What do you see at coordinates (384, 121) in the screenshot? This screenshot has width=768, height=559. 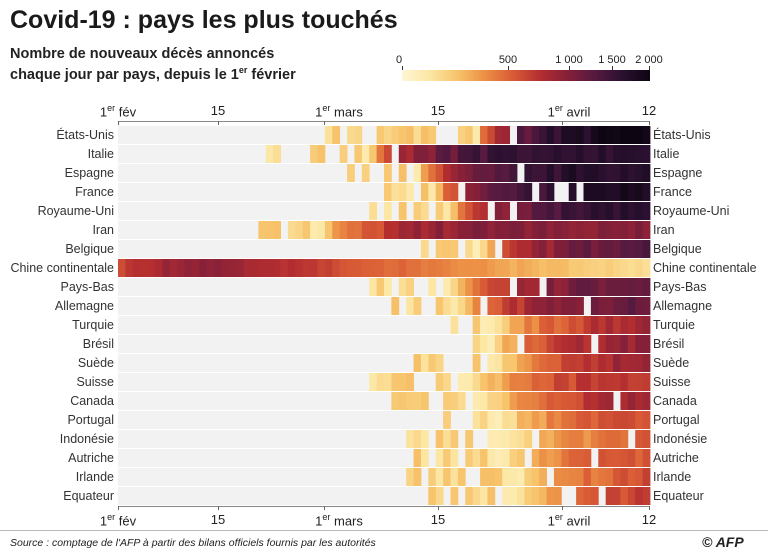 I see `top-axis-line` at bounding box center [384, 121].